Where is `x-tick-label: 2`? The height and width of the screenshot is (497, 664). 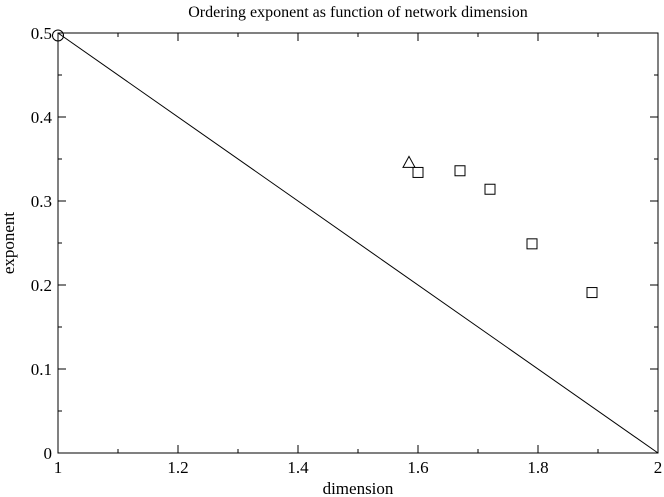 x-tick-label: 2 is located at coordinates (658, 467).